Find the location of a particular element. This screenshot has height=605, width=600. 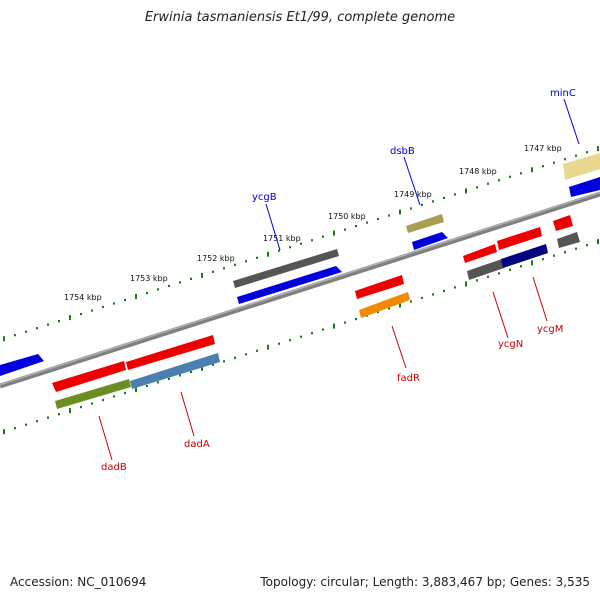

leader-ycgB is located at coordinates (273, 227).